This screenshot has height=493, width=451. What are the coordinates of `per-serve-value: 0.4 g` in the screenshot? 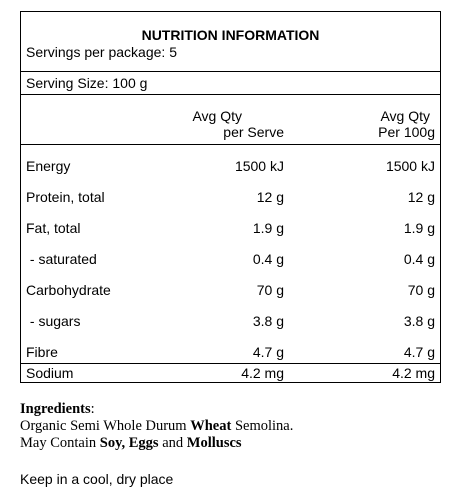 It's located at (268, 259).